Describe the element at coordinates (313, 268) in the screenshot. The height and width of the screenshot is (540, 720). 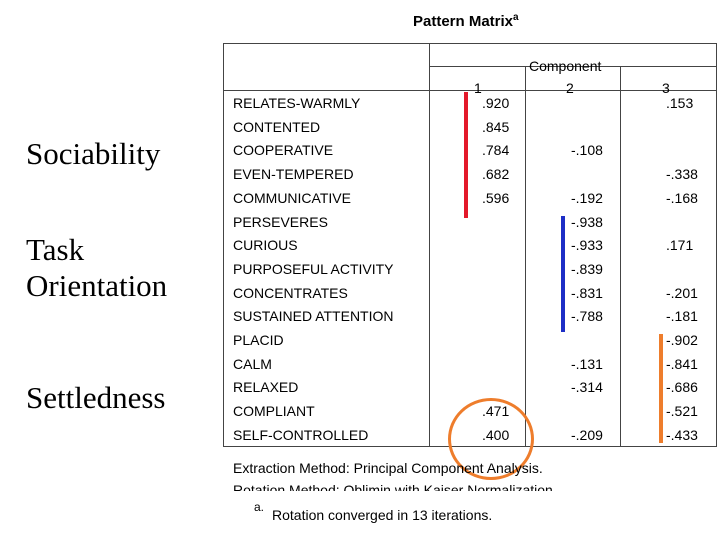
I see `variable-label: PURPOSEFUL ACTIVITY` at that location.